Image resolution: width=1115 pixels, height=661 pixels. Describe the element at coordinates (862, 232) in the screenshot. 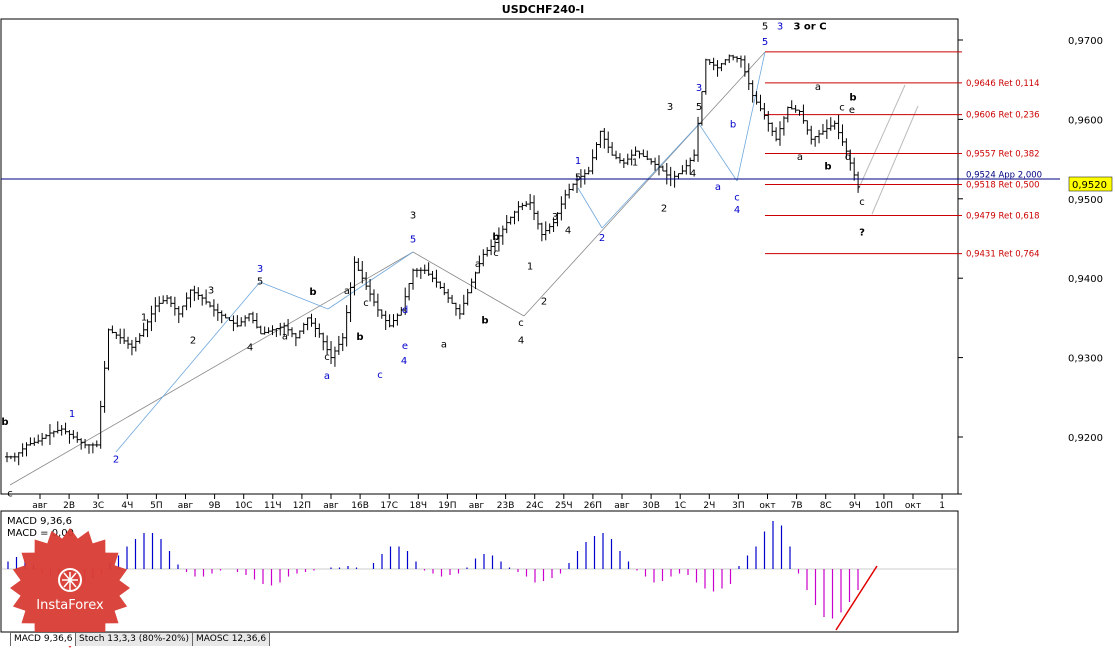

I see `wave-label-black: ?` at that location.